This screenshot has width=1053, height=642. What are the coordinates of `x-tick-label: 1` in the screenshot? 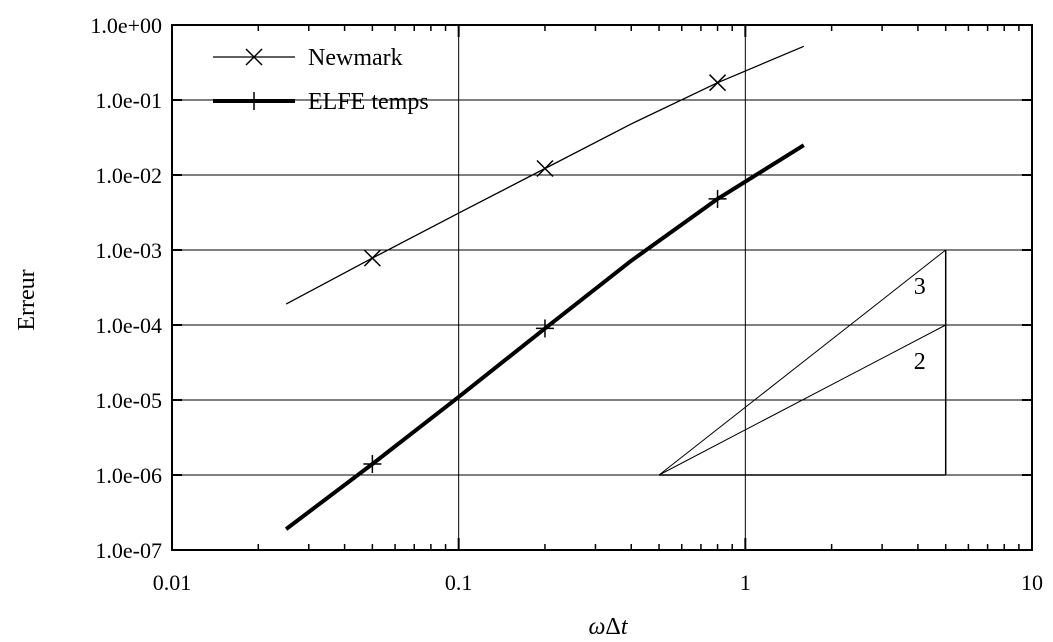 It's located at (745, 582).